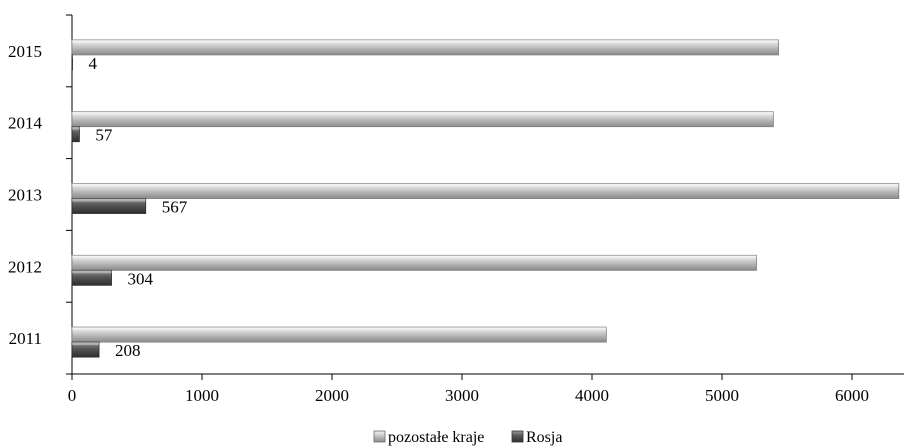  Describe the element at coordinates (485, 191) in the screenshot. I see `bar-pozostale-kraje-2013` at that location.